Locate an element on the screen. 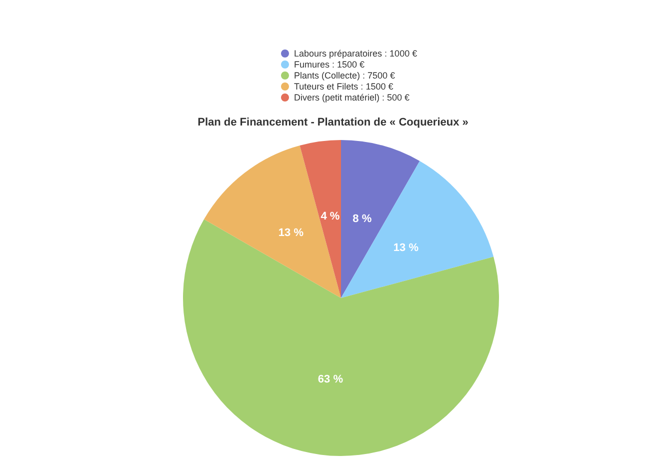  legend-label: Plants (Collecte) : 7500 € is located at coordinates (345, 75).